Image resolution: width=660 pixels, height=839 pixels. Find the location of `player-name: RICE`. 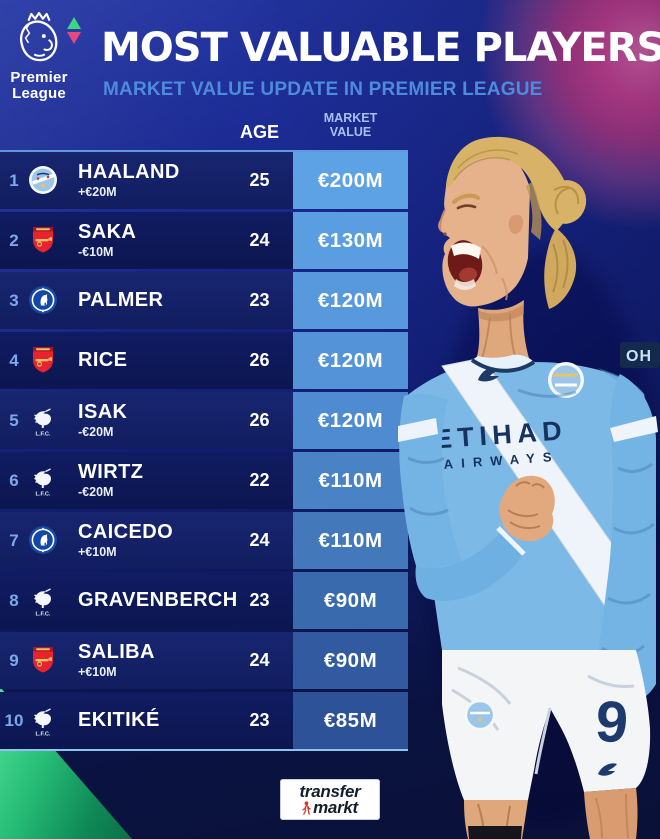

player-name: RICE is located at coordinates (103, 360).